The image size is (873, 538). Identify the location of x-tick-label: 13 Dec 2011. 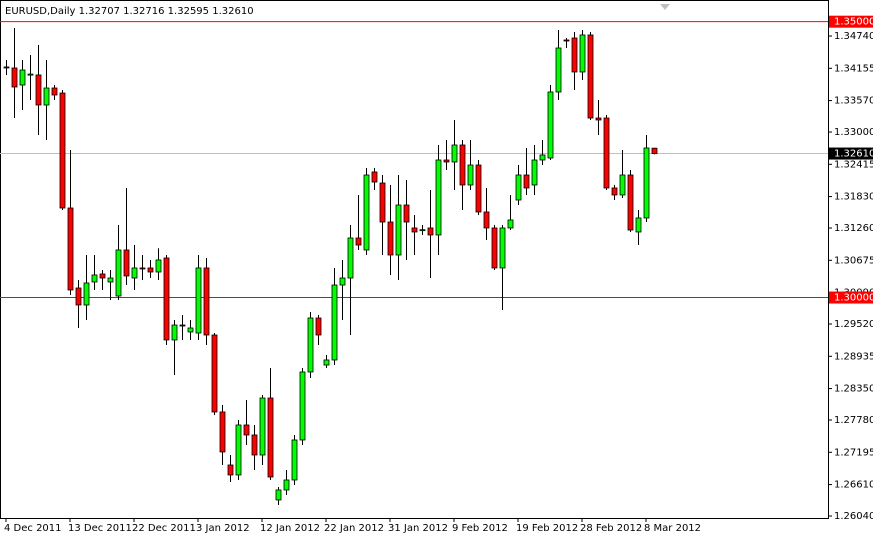
(100, 528).